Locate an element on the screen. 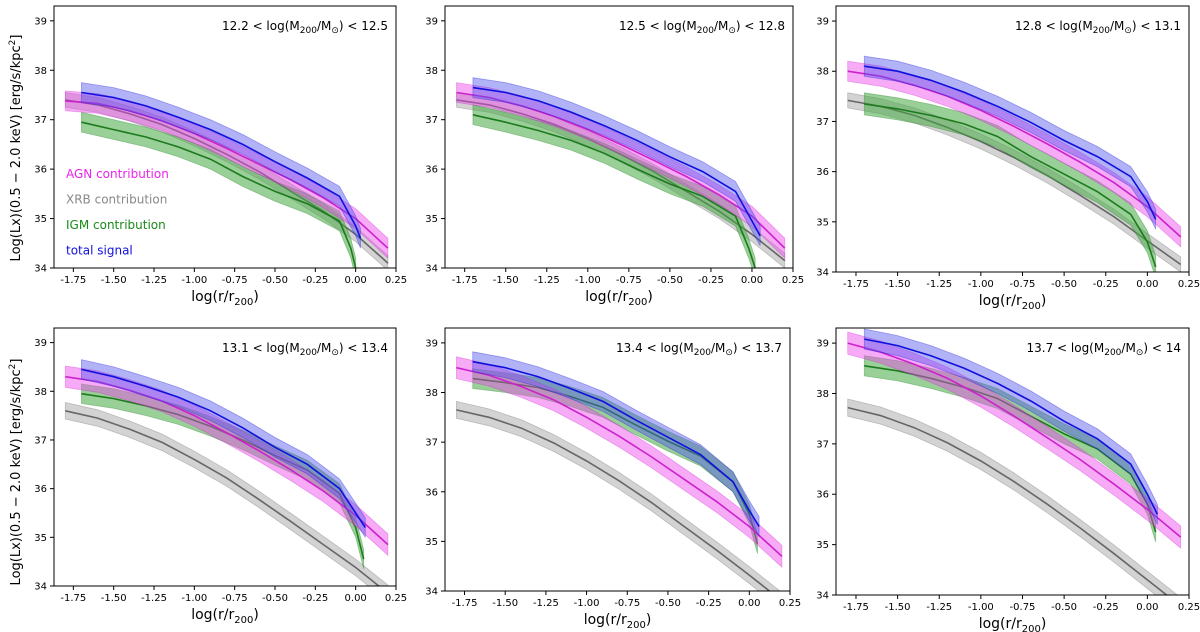  panel-title-part: ) < 13.7 is located at coordinates (757, 348).